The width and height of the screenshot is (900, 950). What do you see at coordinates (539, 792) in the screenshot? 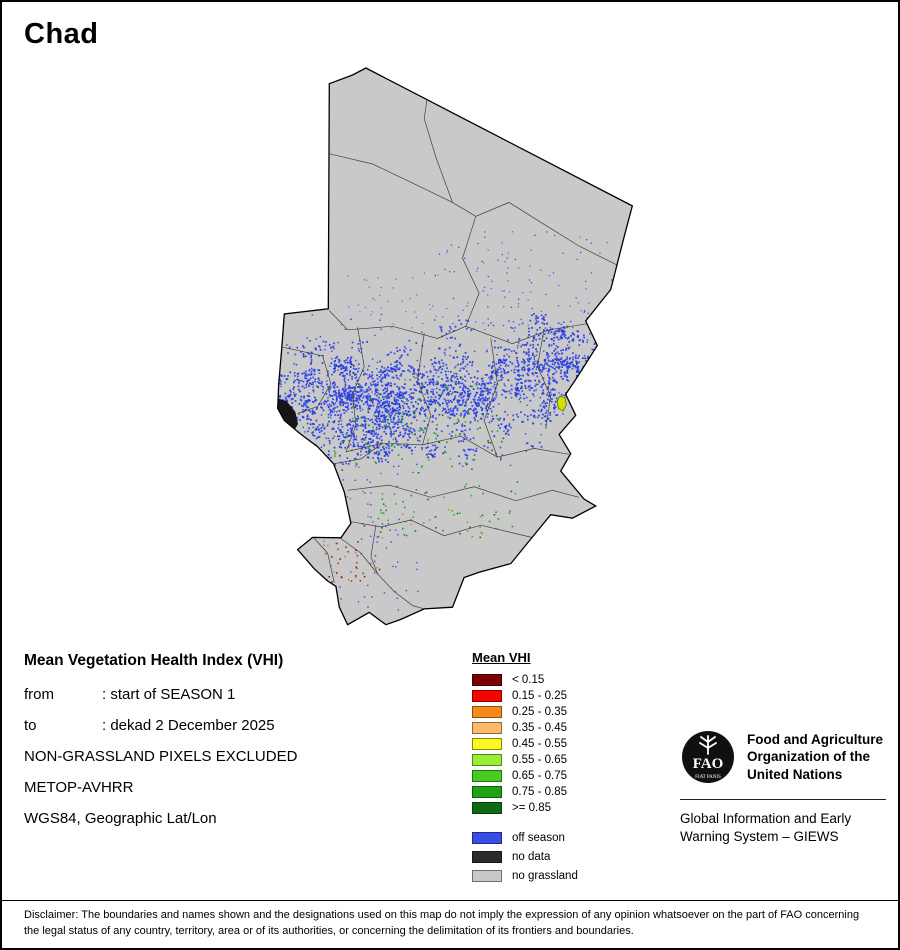
I see `legend-label: 0.75 - 0.85` at bounding box center [539, 792].